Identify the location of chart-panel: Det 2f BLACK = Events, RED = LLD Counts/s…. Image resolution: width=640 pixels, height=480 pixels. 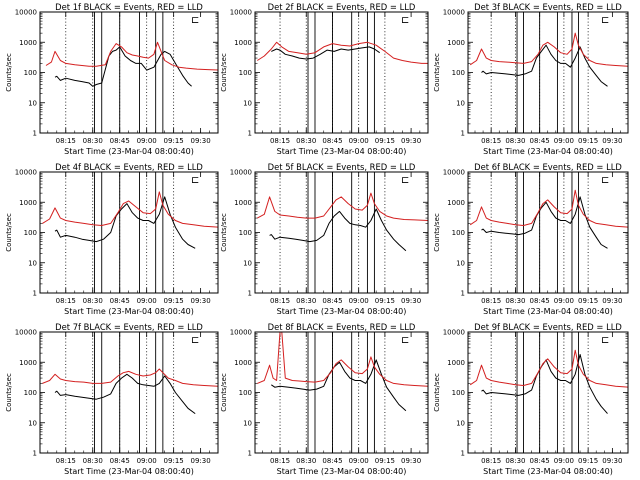
(324, 79).